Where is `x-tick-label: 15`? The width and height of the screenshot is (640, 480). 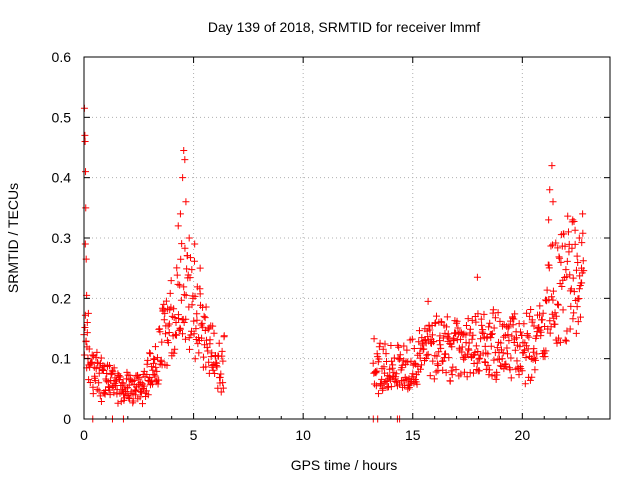 x-tick-label: 15 is located at coordinates (413, 435).